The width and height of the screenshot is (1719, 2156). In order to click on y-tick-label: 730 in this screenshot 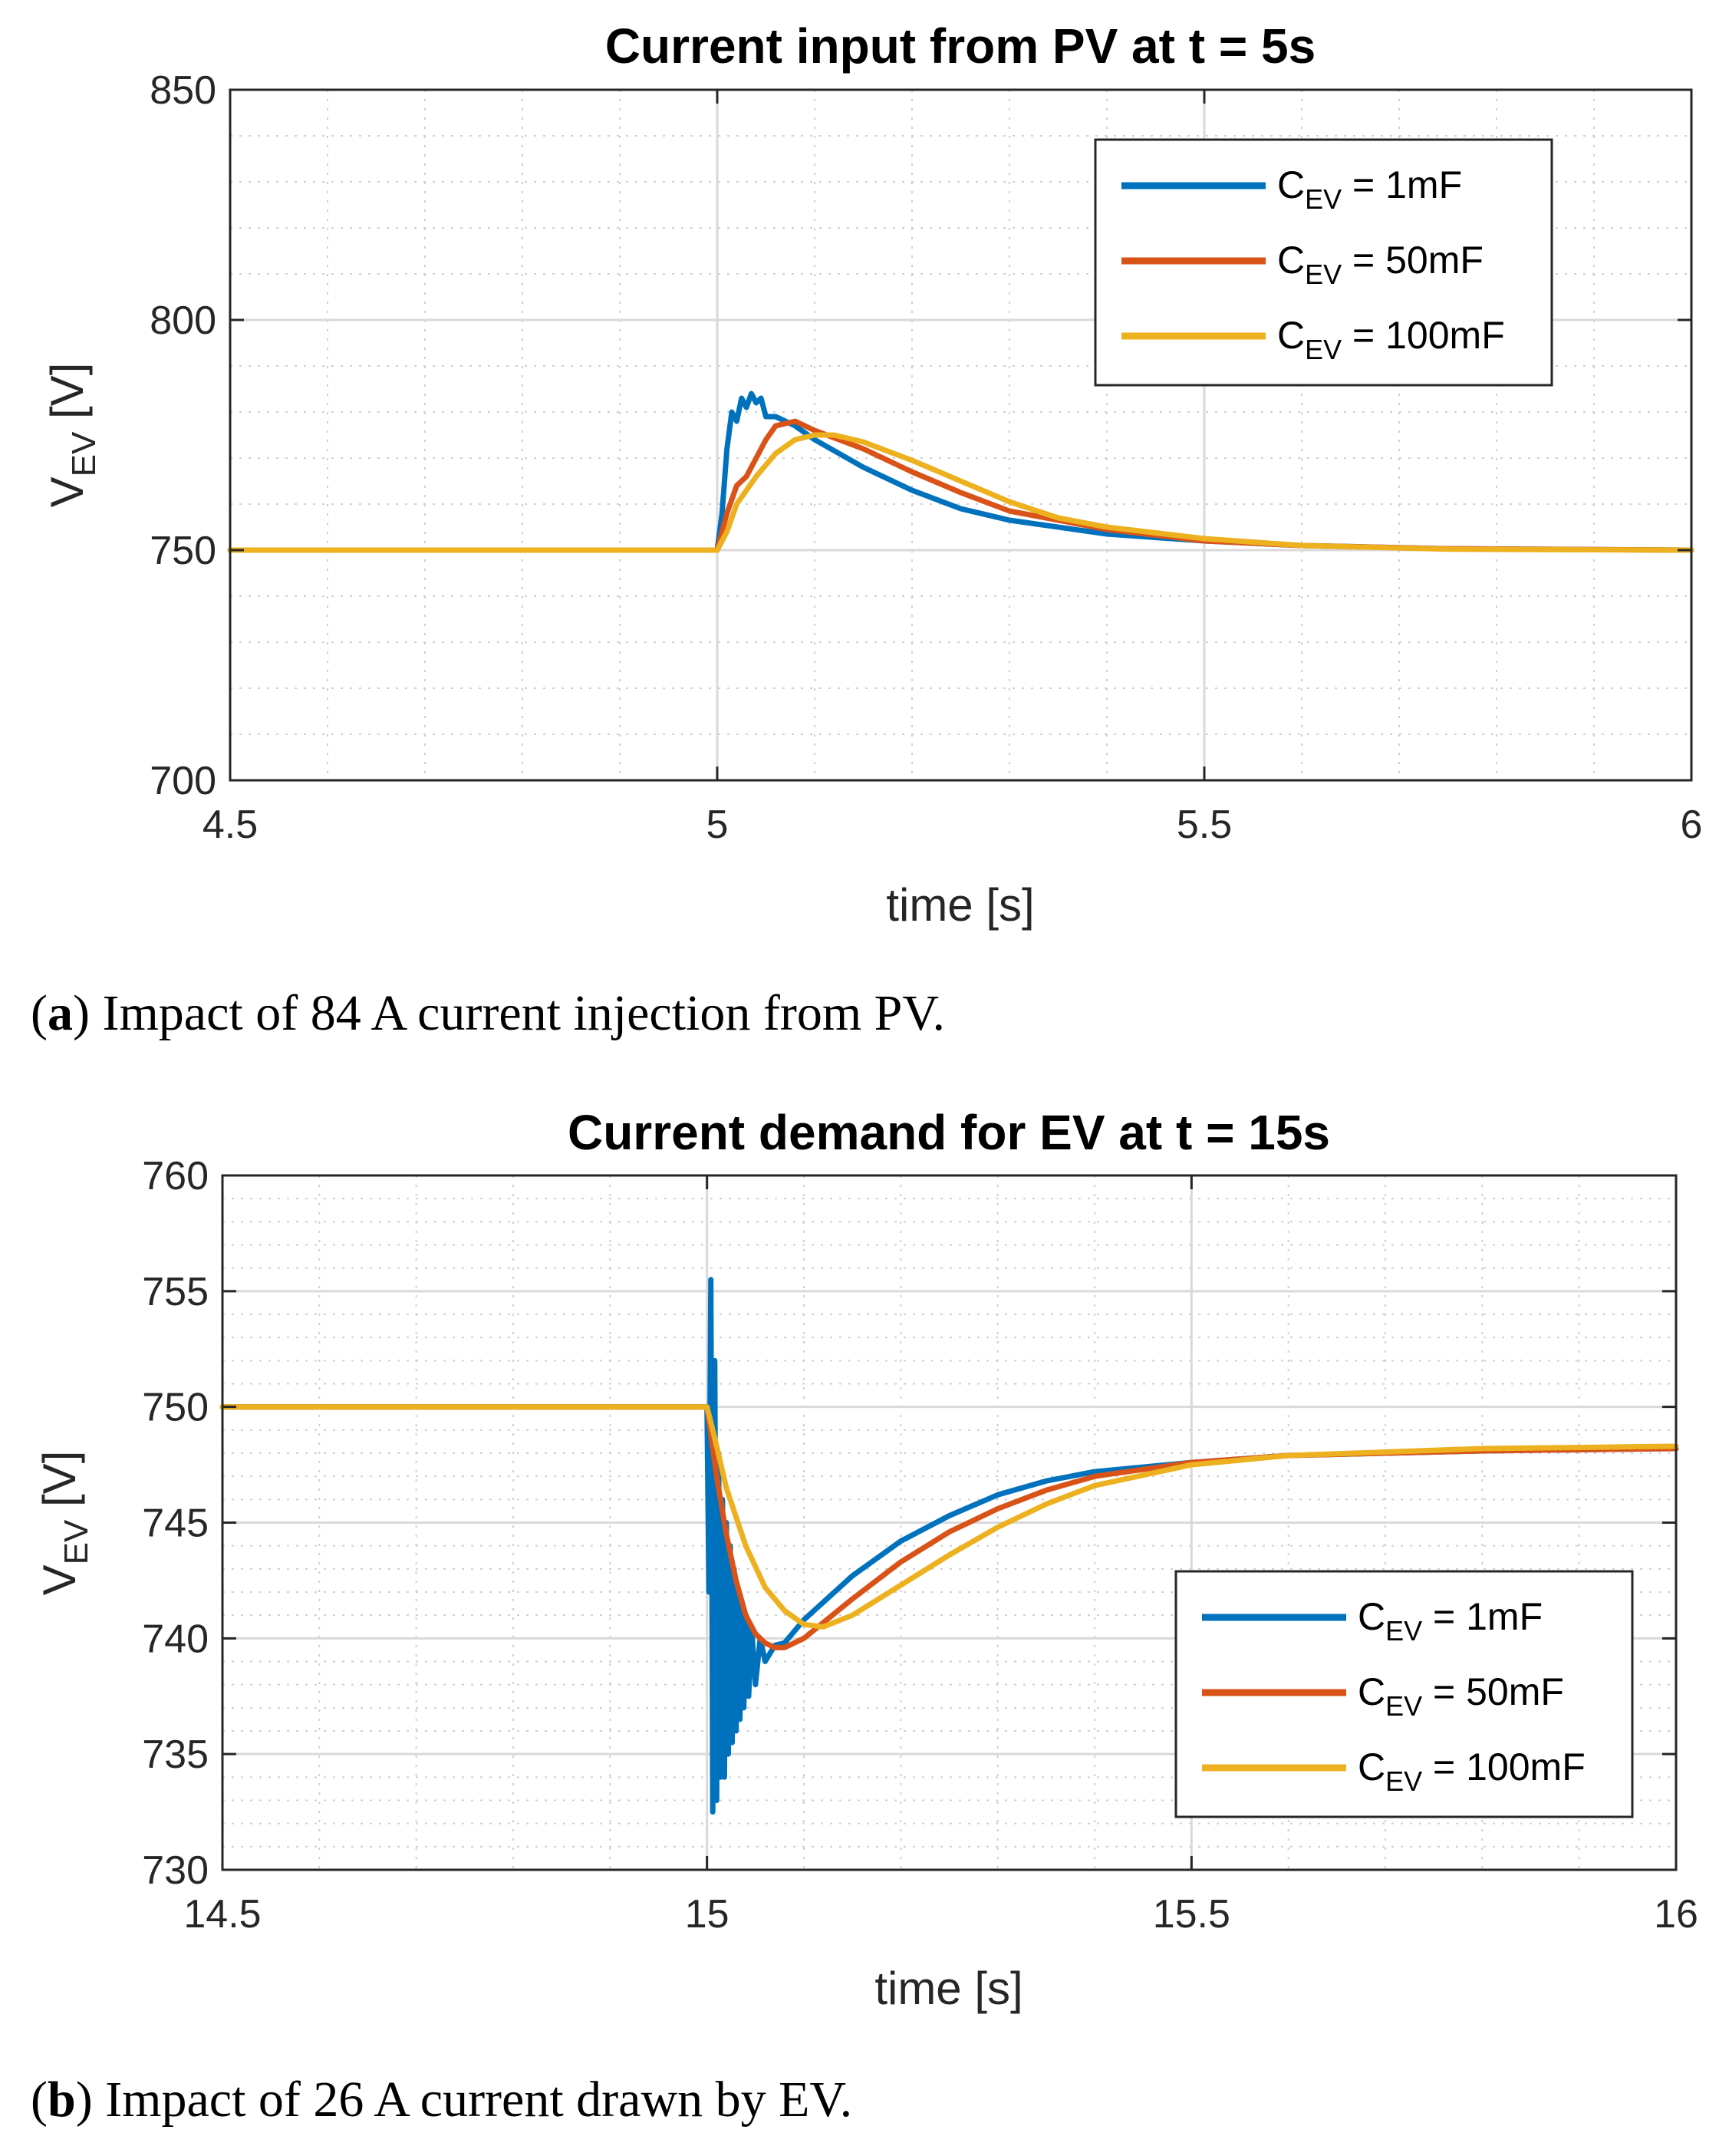, I will do `click(175, 1870)`.